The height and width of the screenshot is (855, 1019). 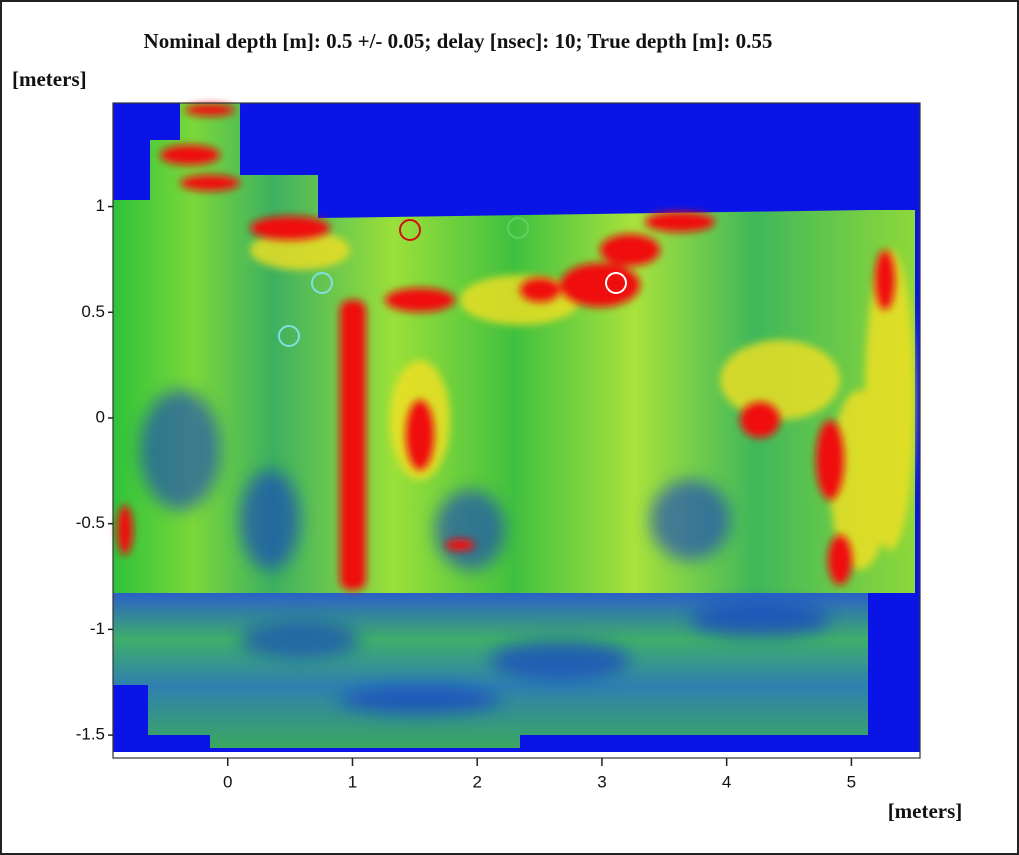 What do you see at coordinates (97, 628) in the screenshot?
I see `y-tick-label: -1` at bounding box center [97, 628].